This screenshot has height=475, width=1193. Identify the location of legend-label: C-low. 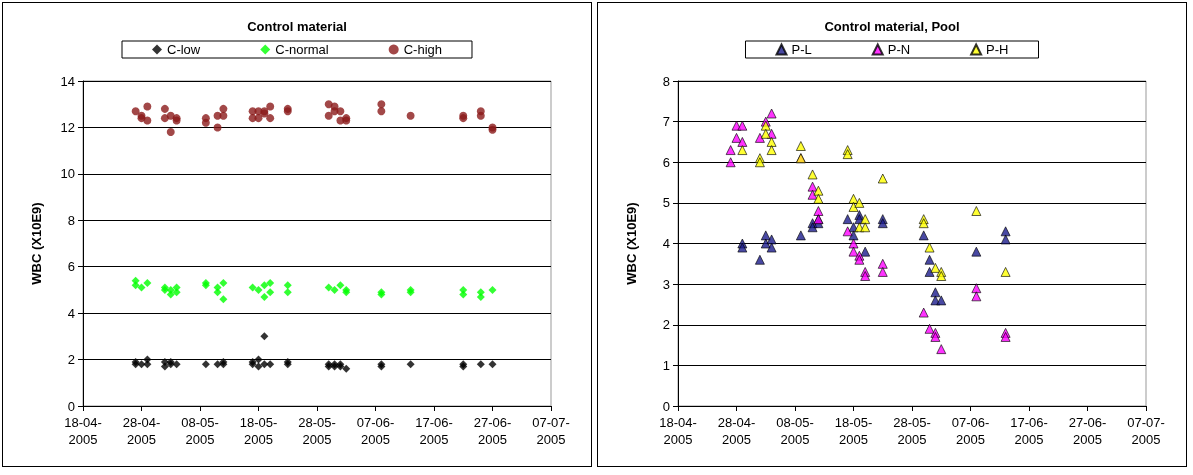
(184, 49).